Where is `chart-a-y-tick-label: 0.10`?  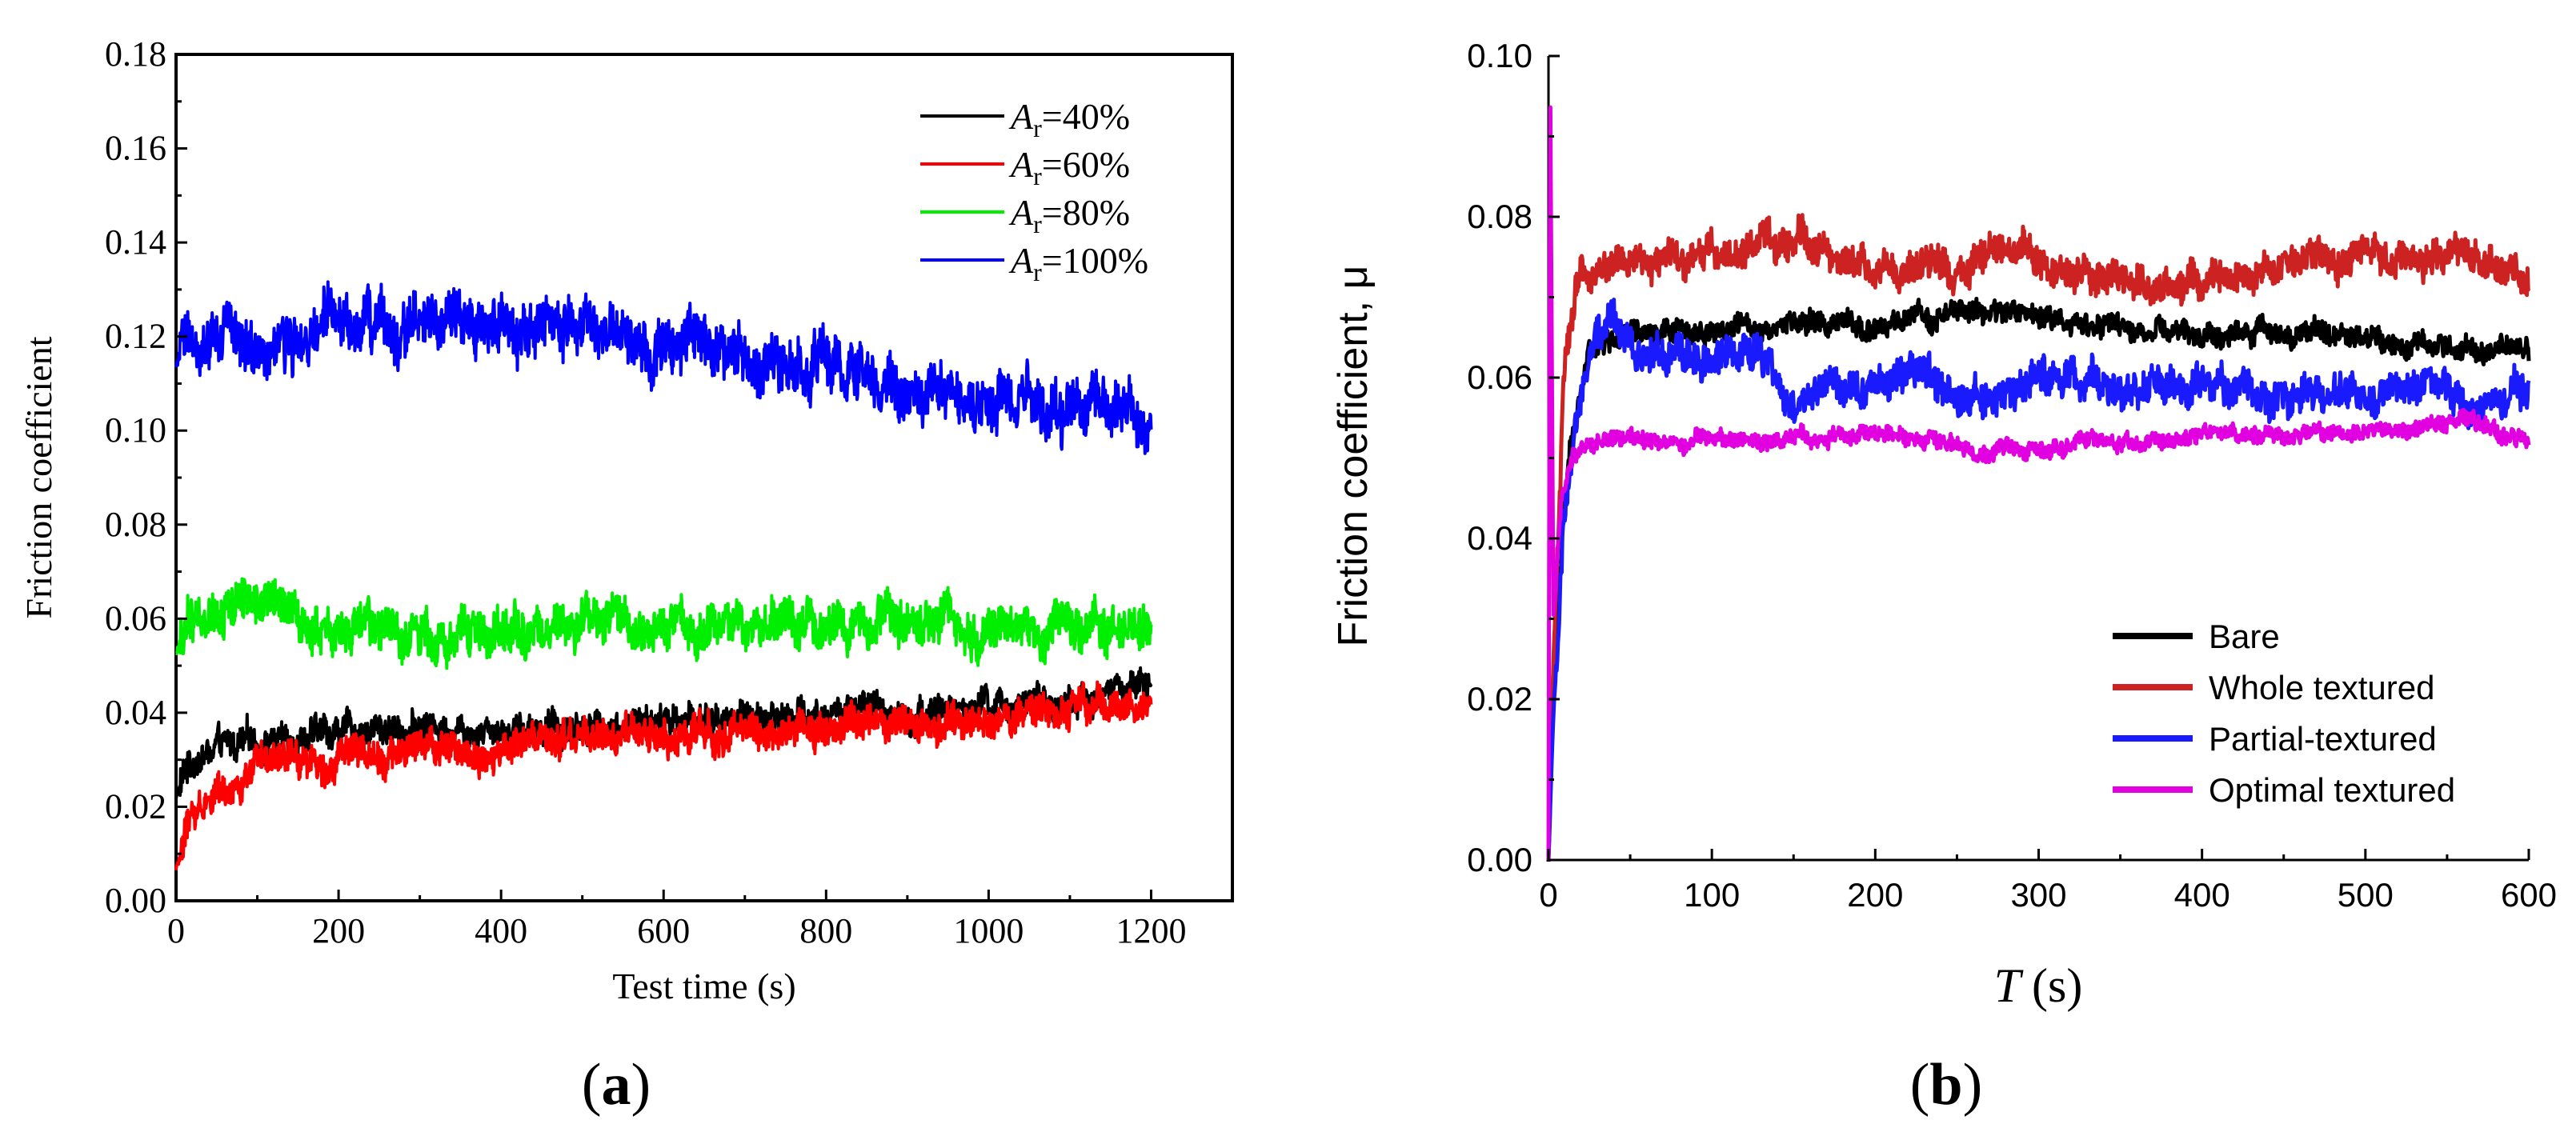 chart-a-y-tick-label: 0.10 is located at coordinates (135, 430).